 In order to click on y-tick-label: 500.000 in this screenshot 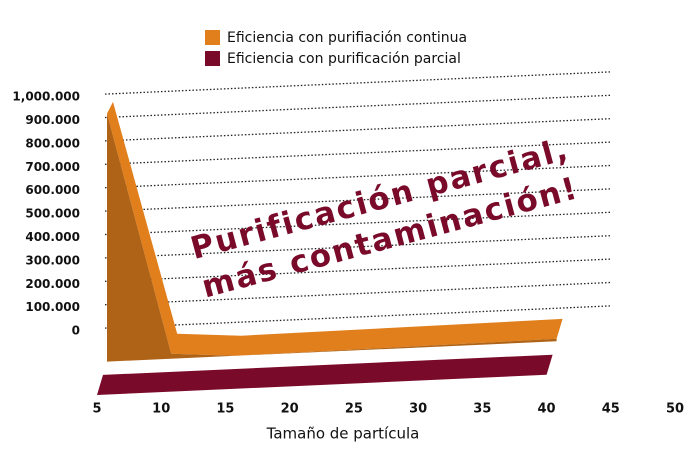, I will do `click(52, 214)`.